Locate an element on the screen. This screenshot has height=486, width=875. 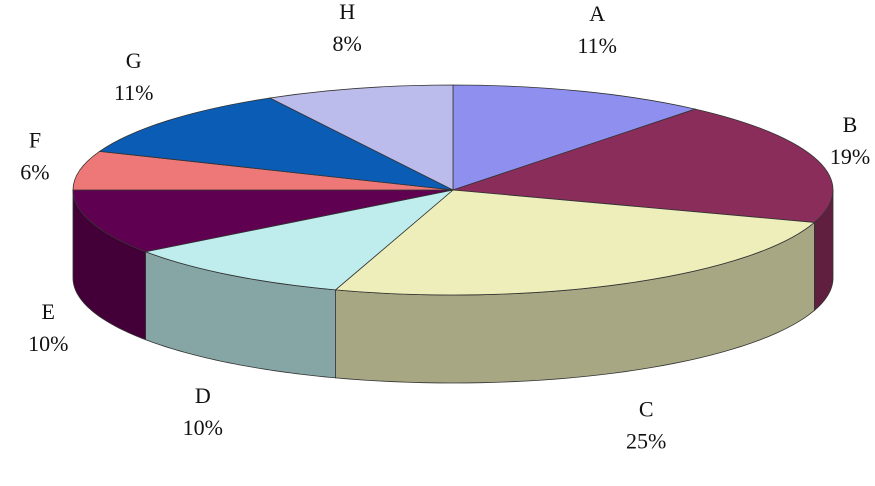
slice-label: D is located at coordinates (203, 395).